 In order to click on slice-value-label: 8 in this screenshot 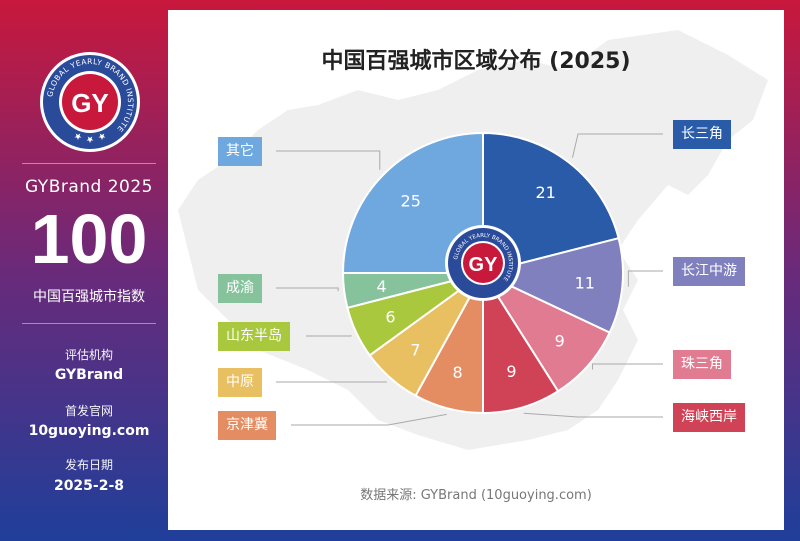, I will do `click(457, 372)`.